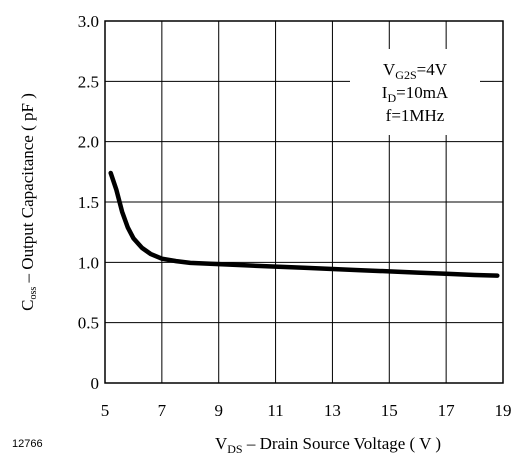  I want to click on condition-line: f=1MHz, so click(415, 115).